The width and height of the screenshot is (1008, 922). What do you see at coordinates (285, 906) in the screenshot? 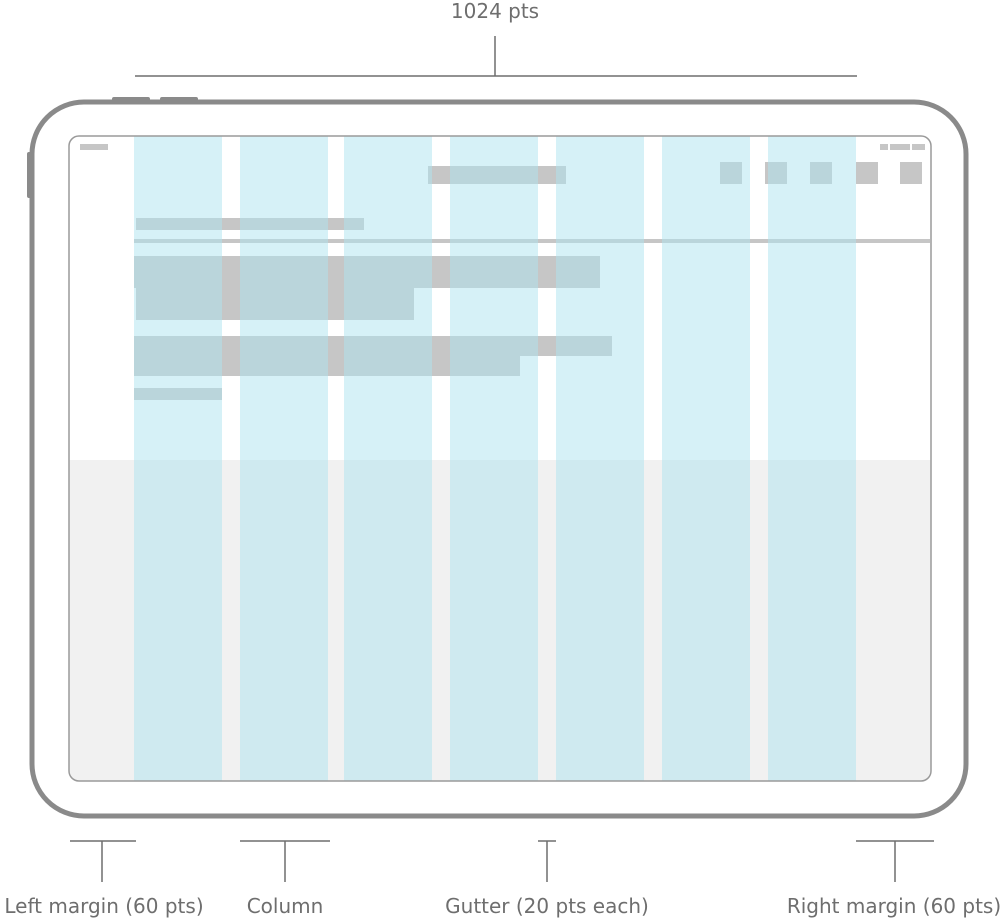
I see `annotation-label: Column` at bounding box center [285, 906].